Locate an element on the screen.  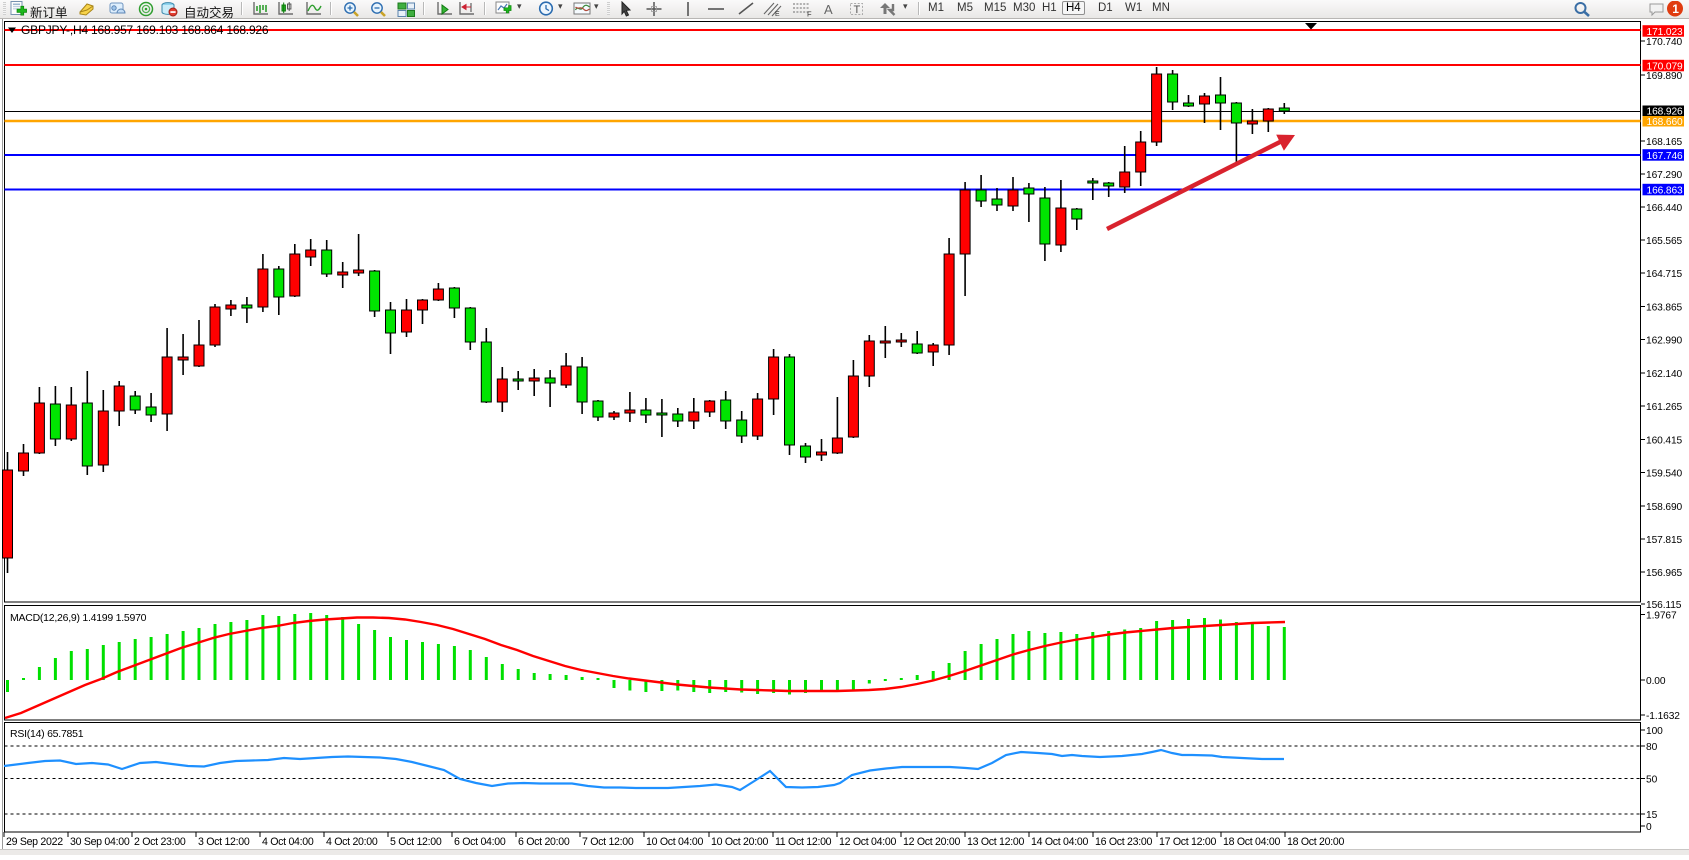
svg-text: 158.690 is located at coordinates (1664, 507).